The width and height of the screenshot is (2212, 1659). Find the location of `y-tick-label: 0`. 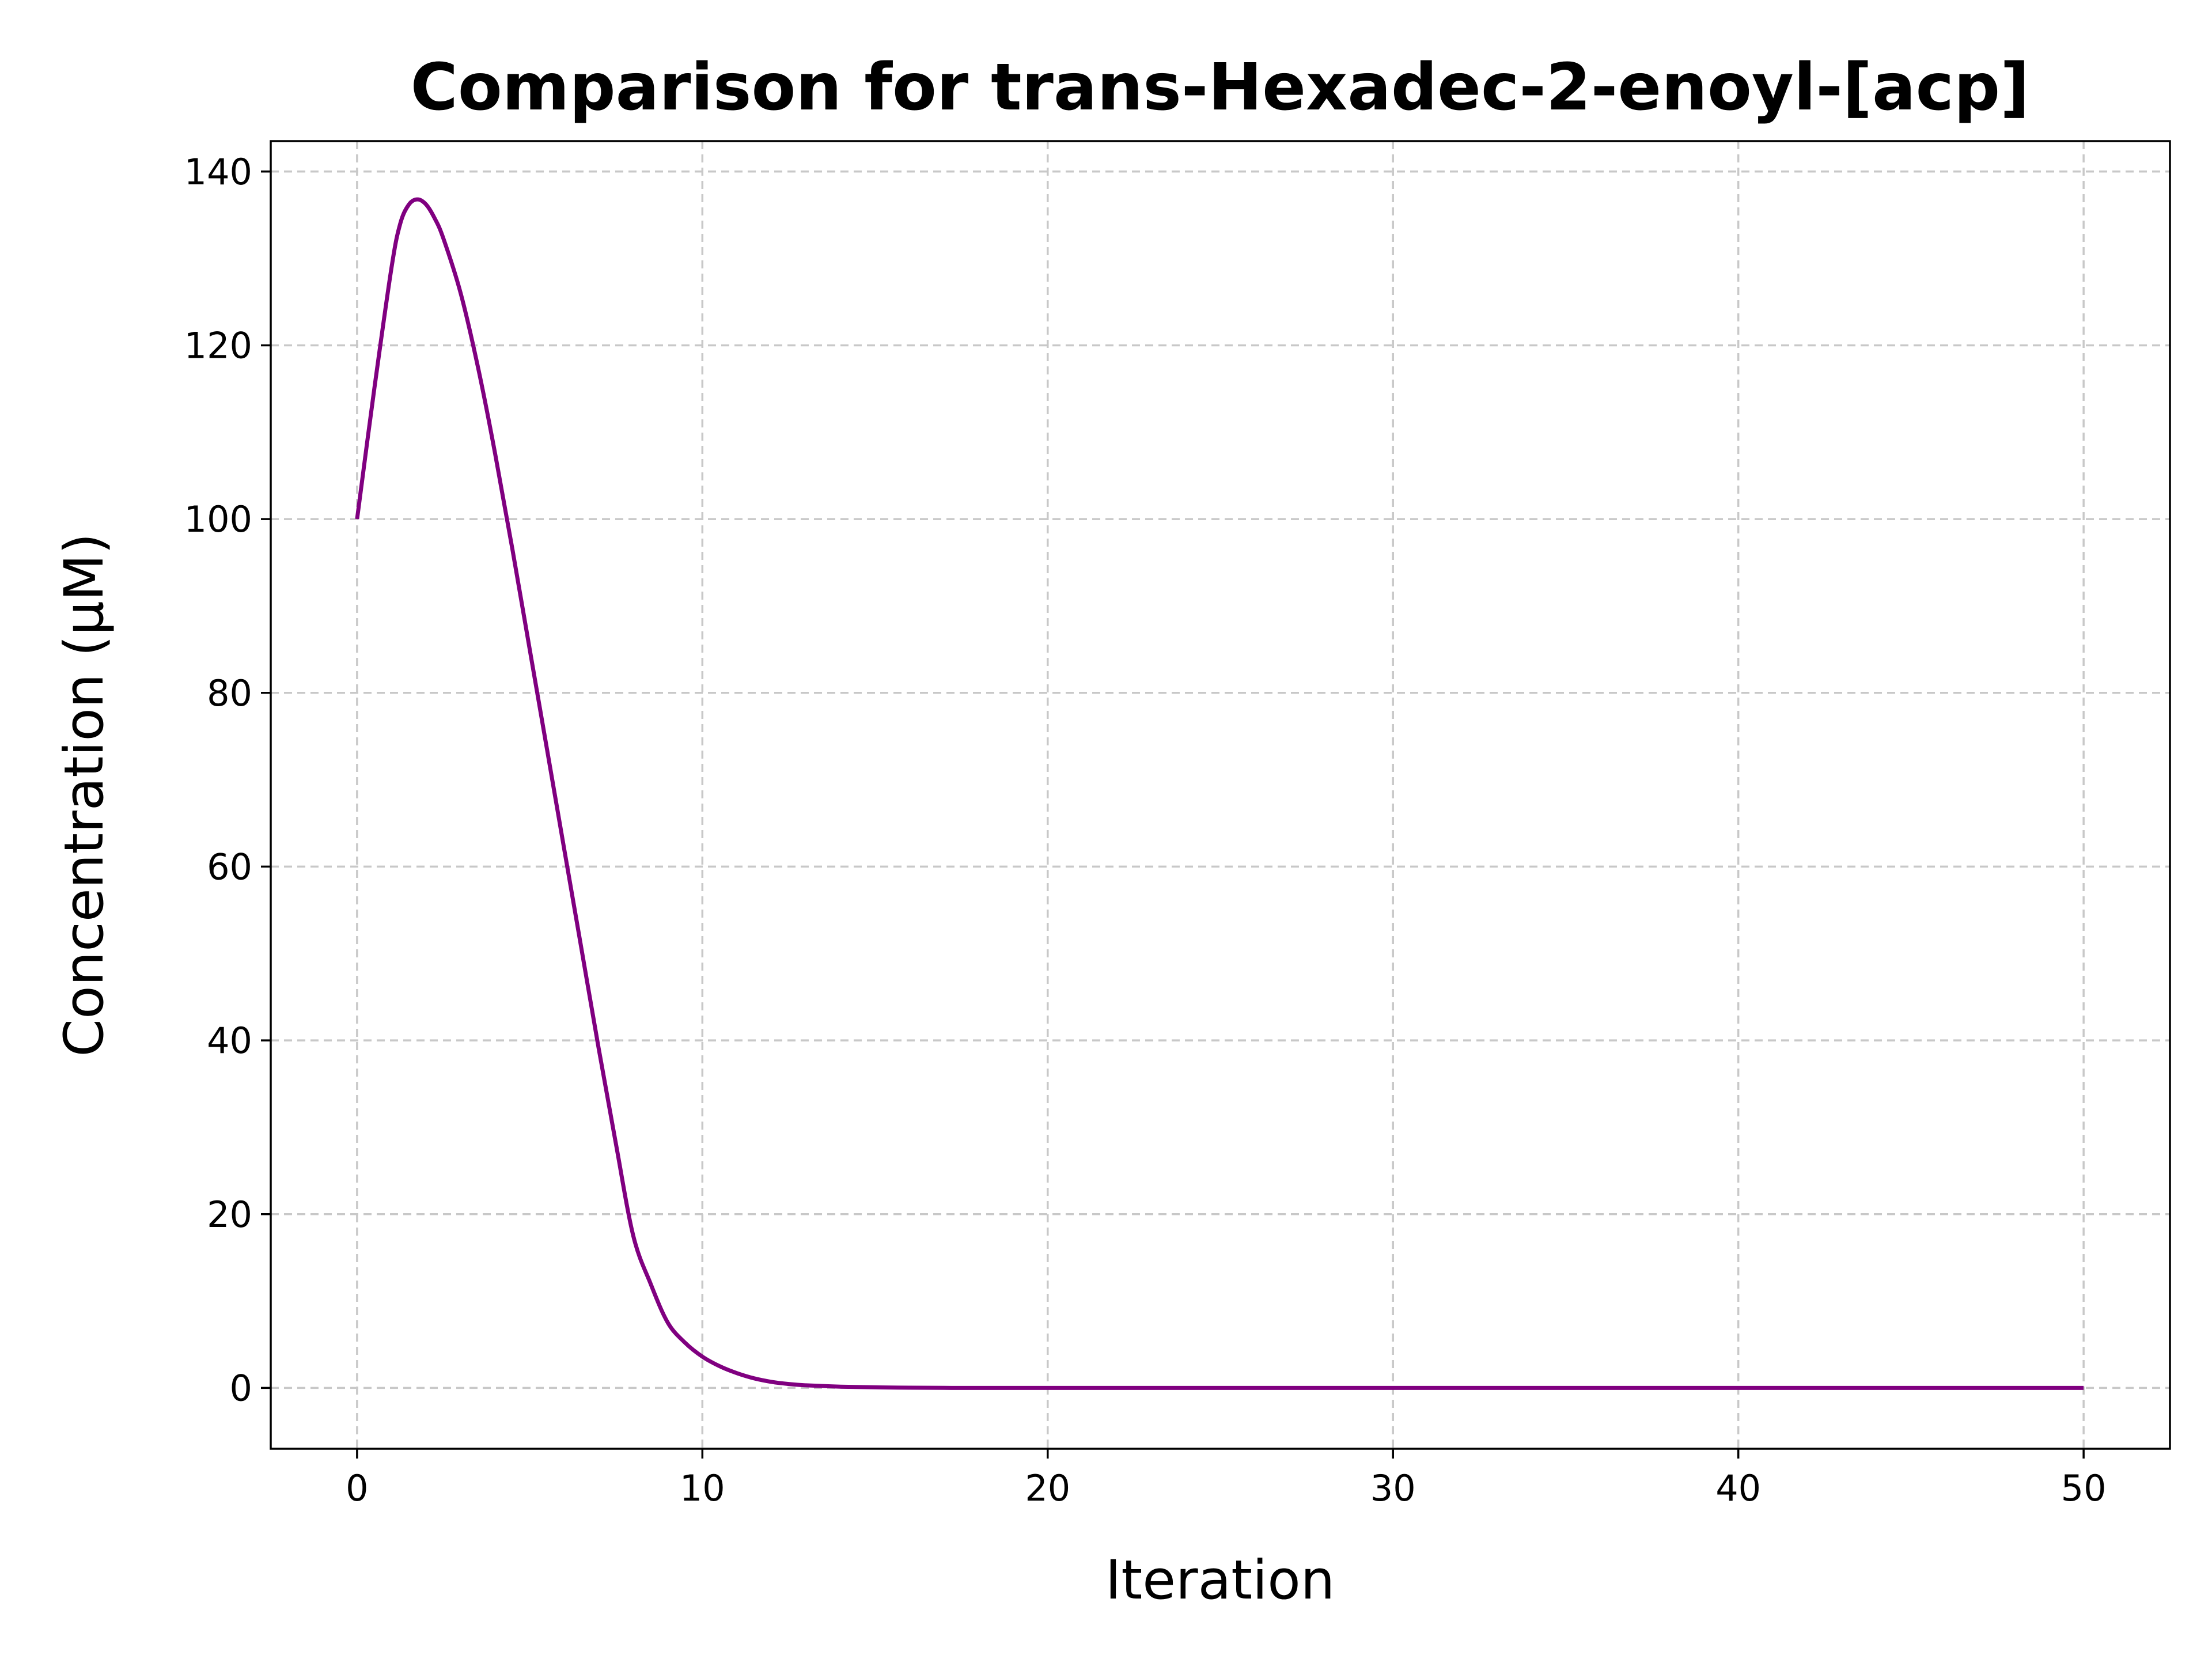

y-tick-label: 0 is located at coordinates (241, 1388).